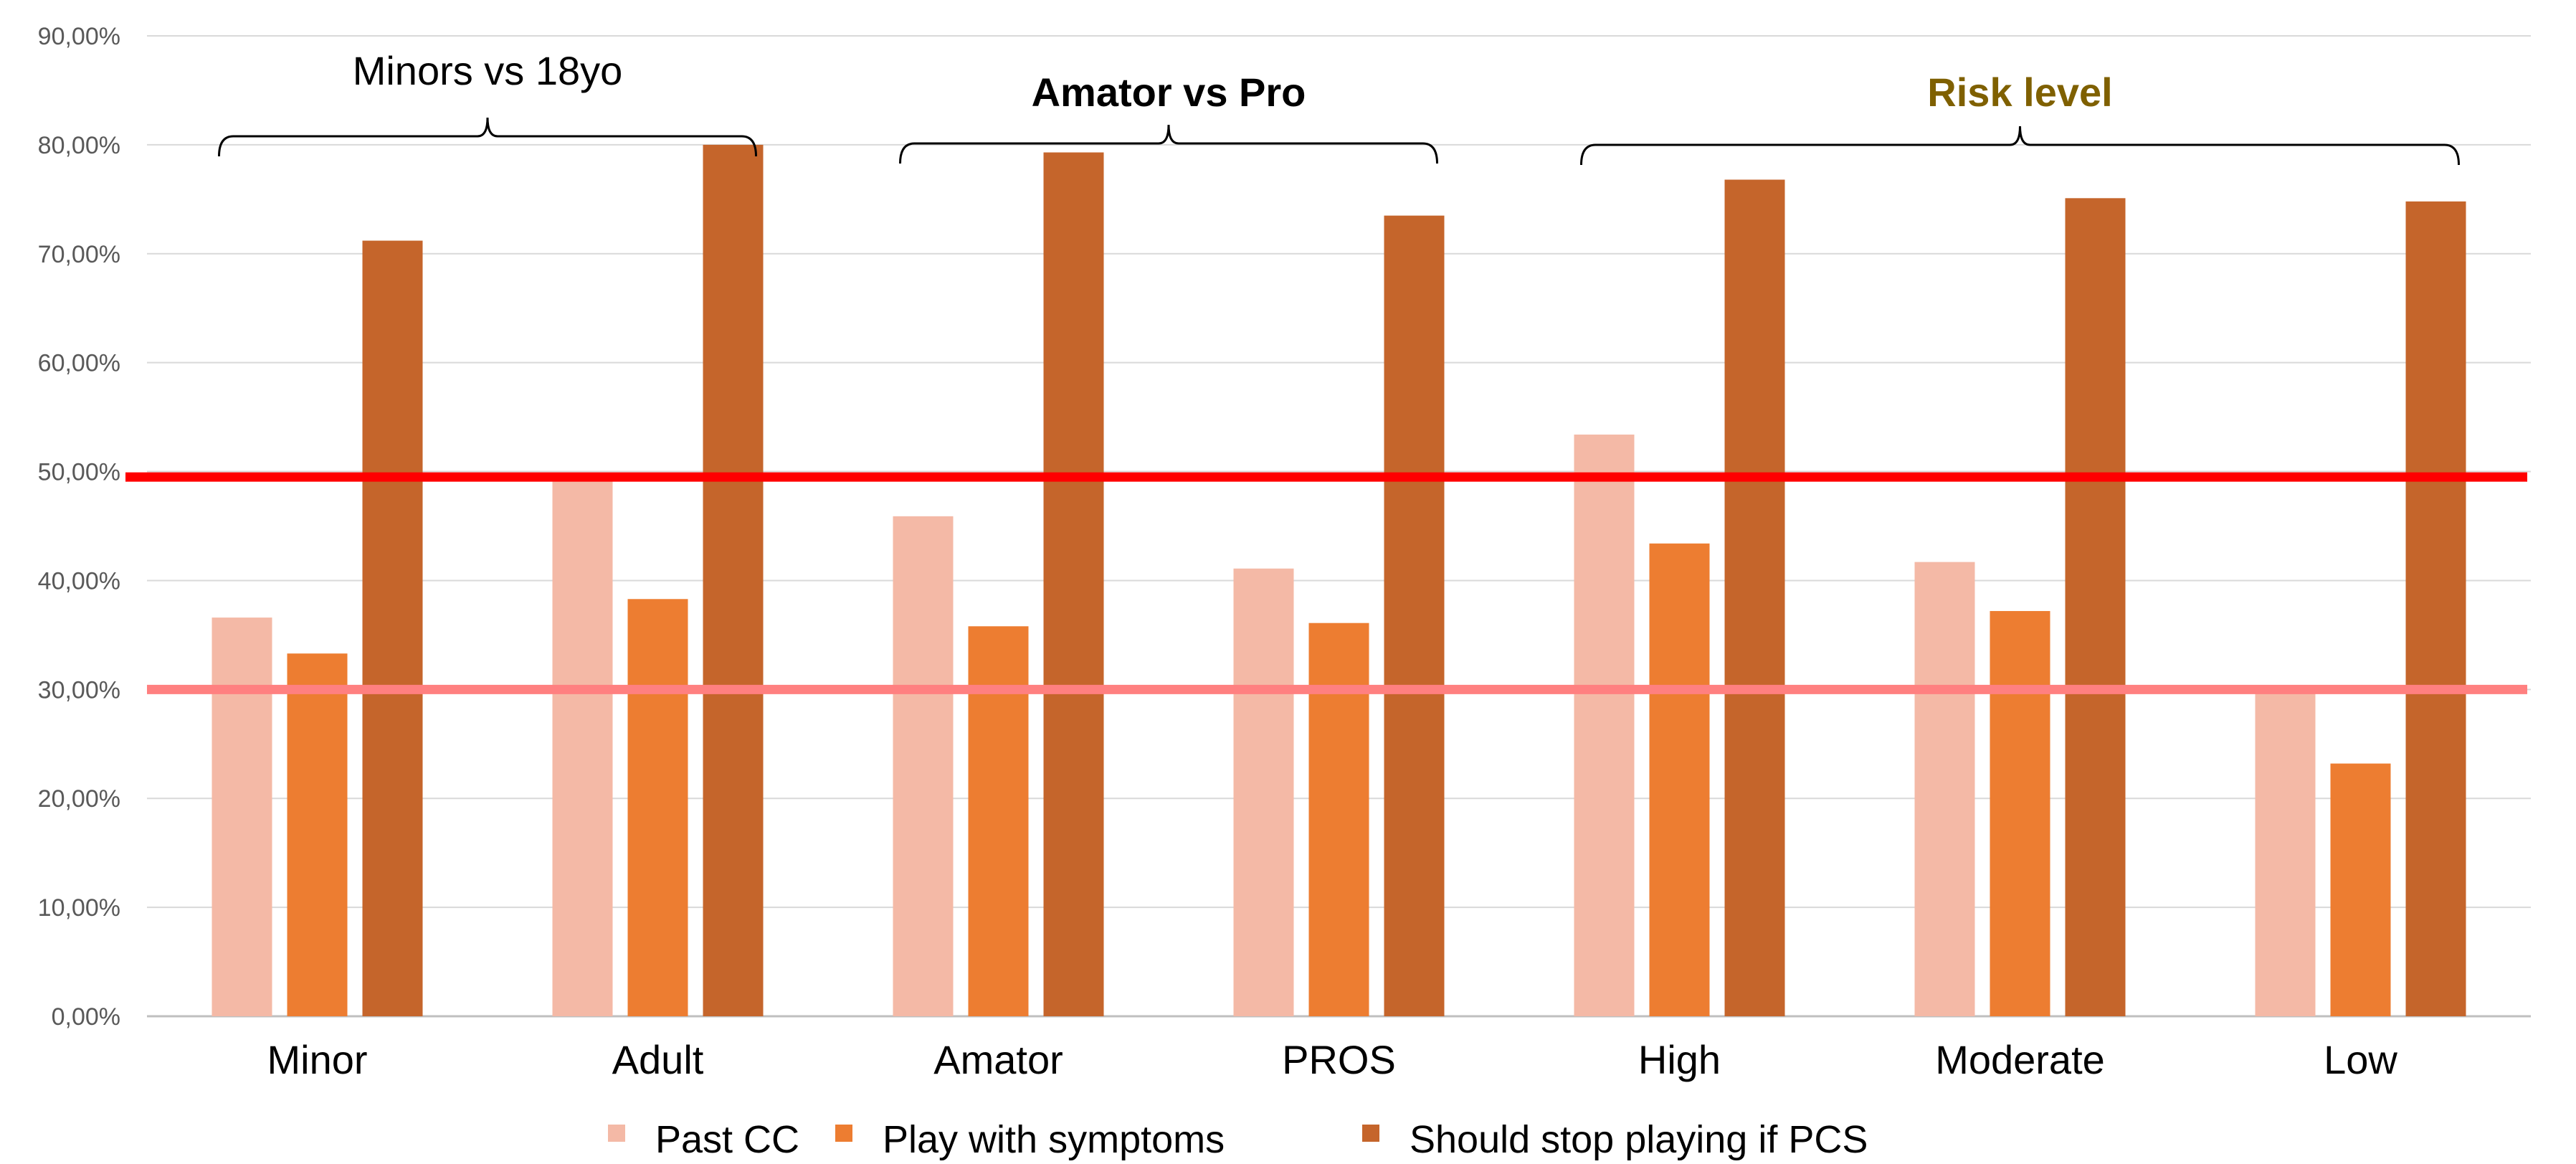  I want to click on legend-label: Play with symptoms, so click(1054, 1139).